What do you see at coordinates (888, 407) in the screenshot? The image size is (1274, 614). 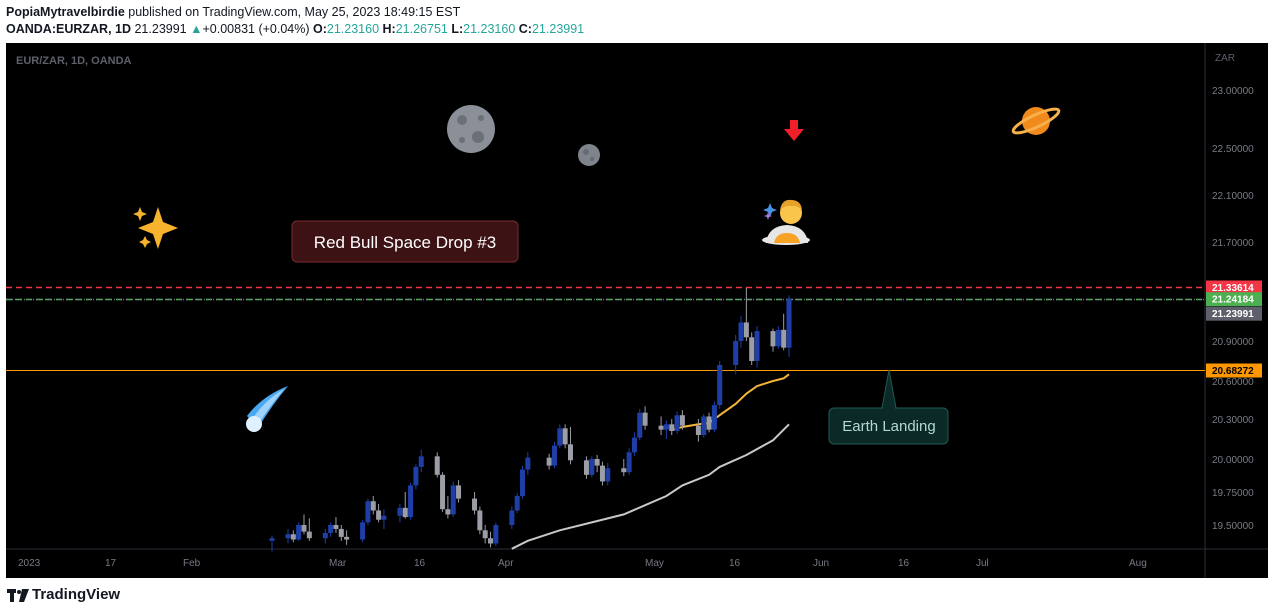 I see `earth-landing-callout: Earth Landing` at bounding box center [888, 407].